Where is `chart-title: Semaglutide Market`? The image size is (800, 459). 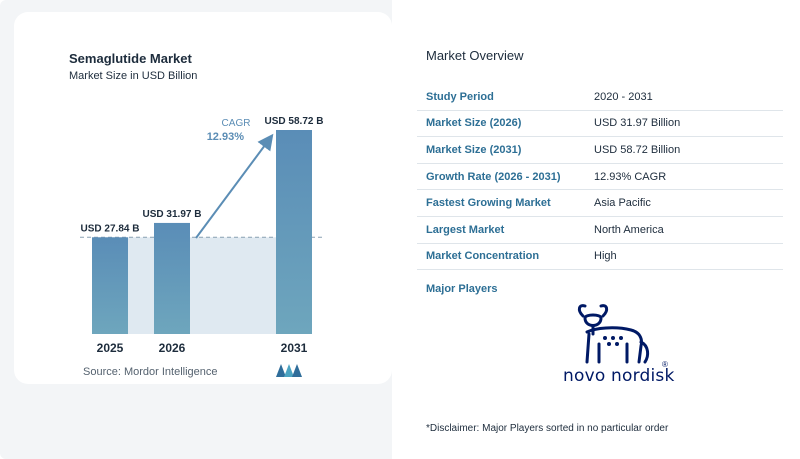 chart-title: Semaglutide Market is located at coordinates (130, 58).